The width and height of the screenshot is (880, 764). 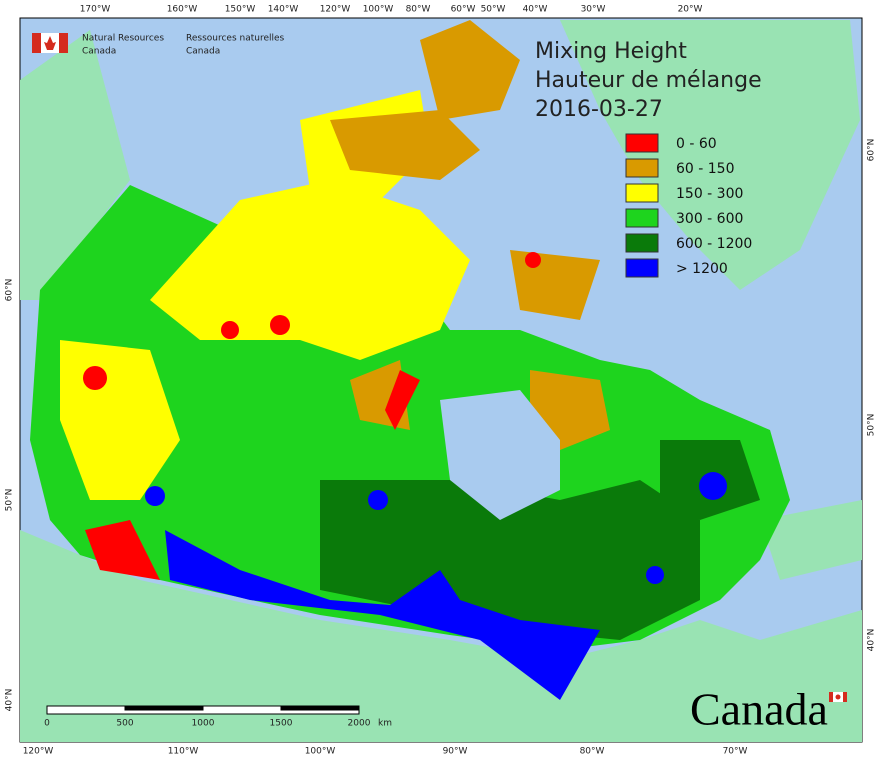 What do you see at coordinates (714, 244) in the screenshot?
I see `legend-label: 600 - 1200` at bounding box center [714, 244].